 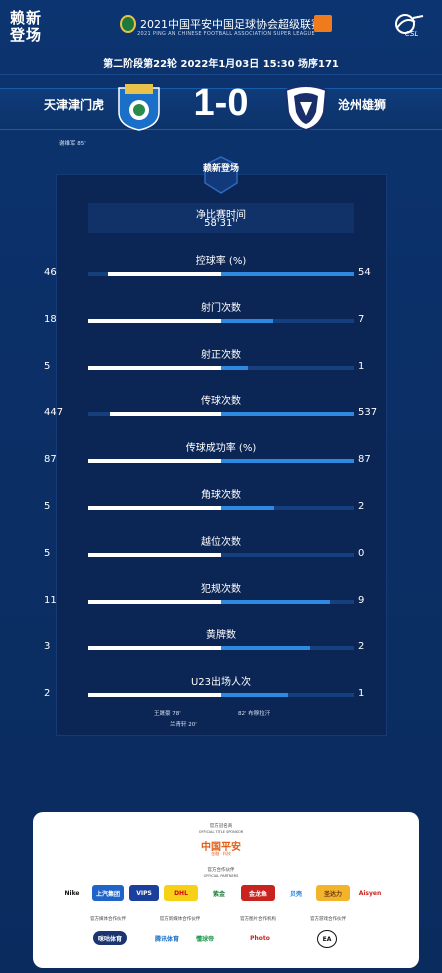 What do you see at coordinates (74, 105) in the screenshot?
I see `home-team-name: 天津津门虎` at bounding box center [74, 105].